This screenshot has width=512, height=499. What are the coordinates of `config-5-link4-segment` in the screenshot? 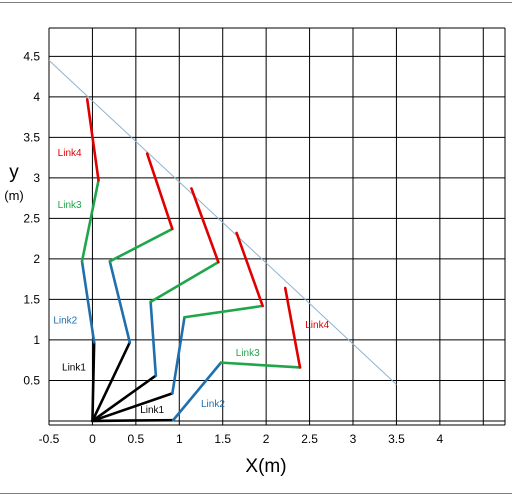 It's located at (292, 327).